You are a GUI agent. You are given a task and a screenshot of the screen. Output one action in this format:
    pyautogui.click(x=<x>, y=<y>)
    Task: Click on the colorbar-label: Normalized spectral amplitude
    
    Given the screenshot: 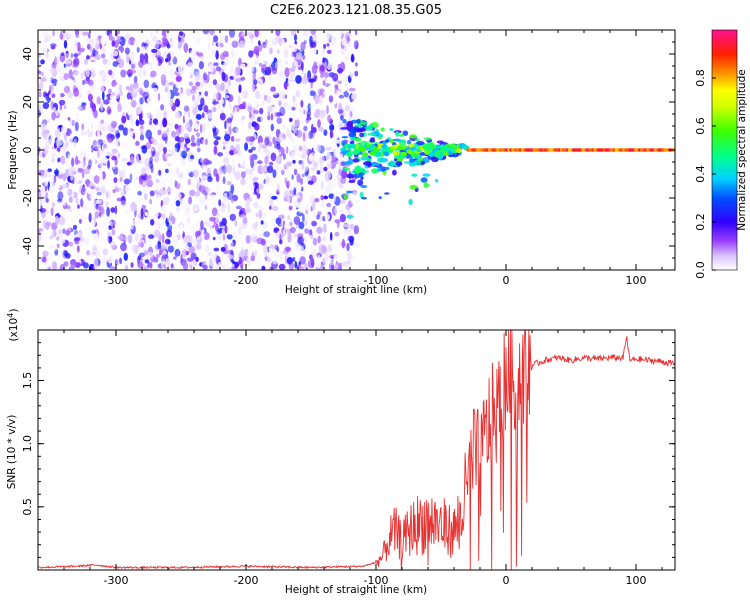 What is the action you would take?
    pyautogui.click(x=742, y=149)
    